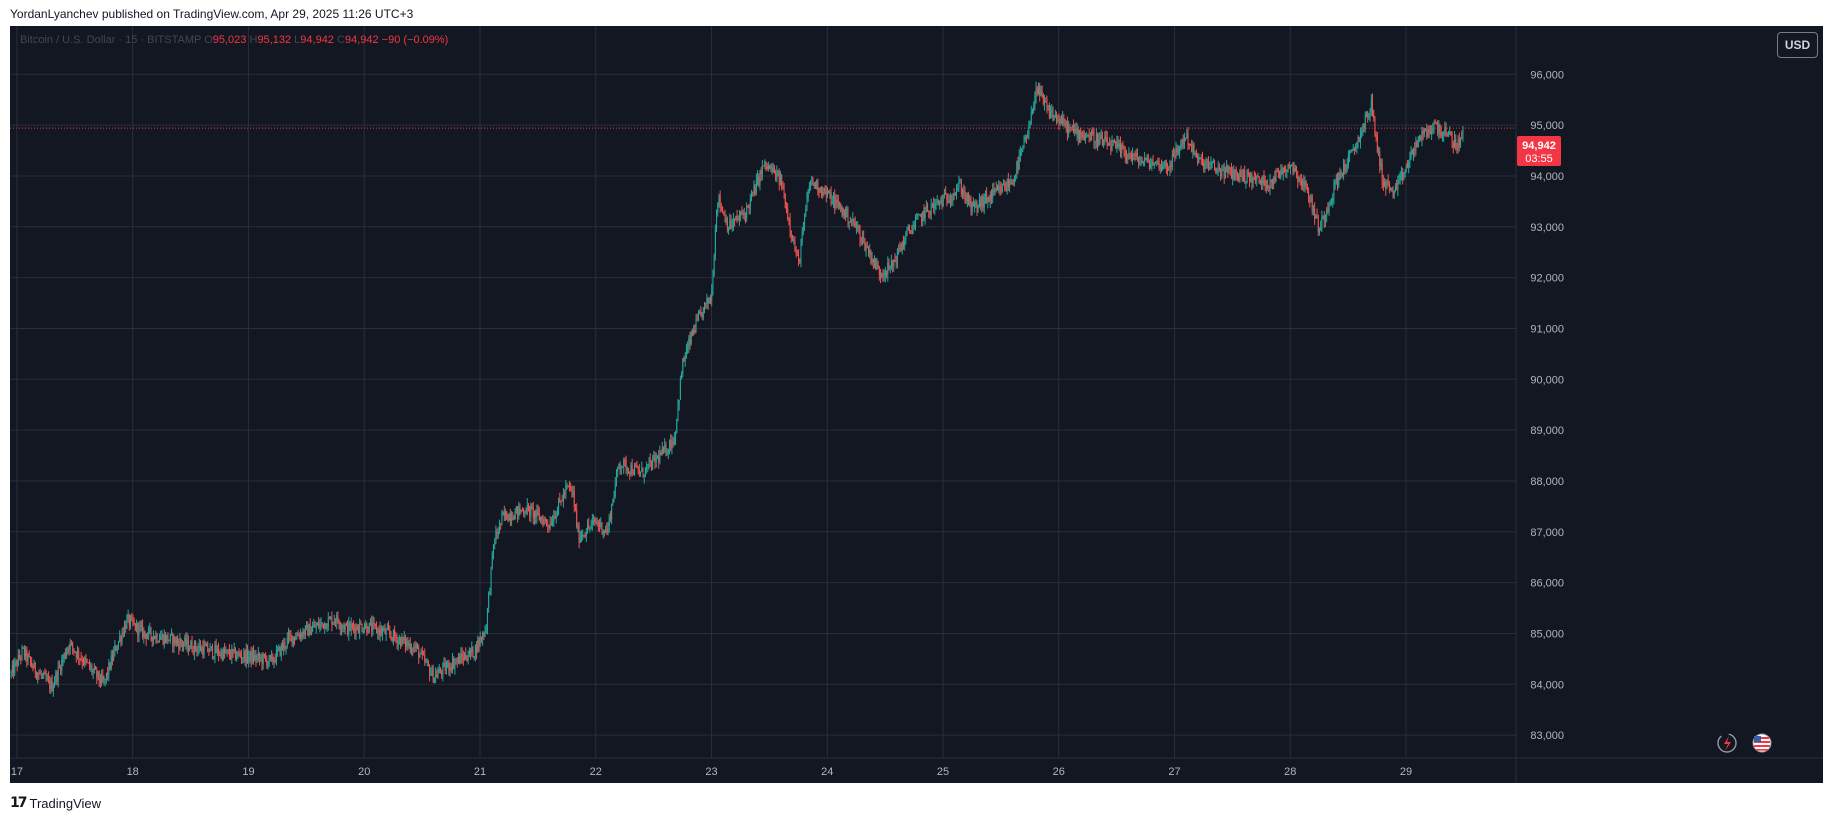 This screenshot has height=819, width=1835. Describe the element at coordinates (1547, 228) in the screenshot. I see `y-tick-label: 93,000` at that location.